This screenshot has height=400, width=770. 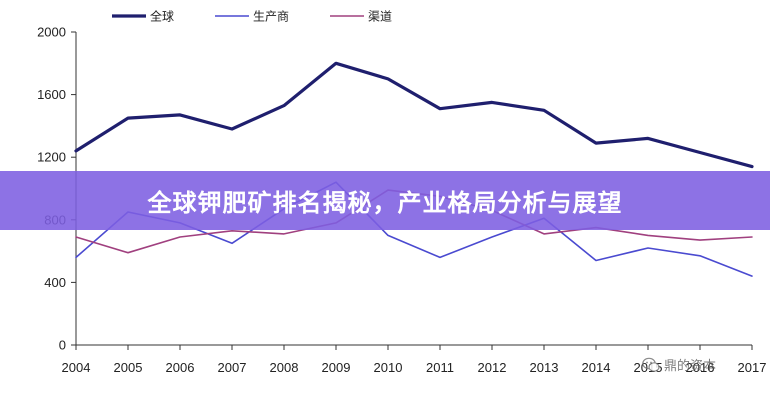 I want to click on x-tick-label: 2012, so click(x=492, y=367).